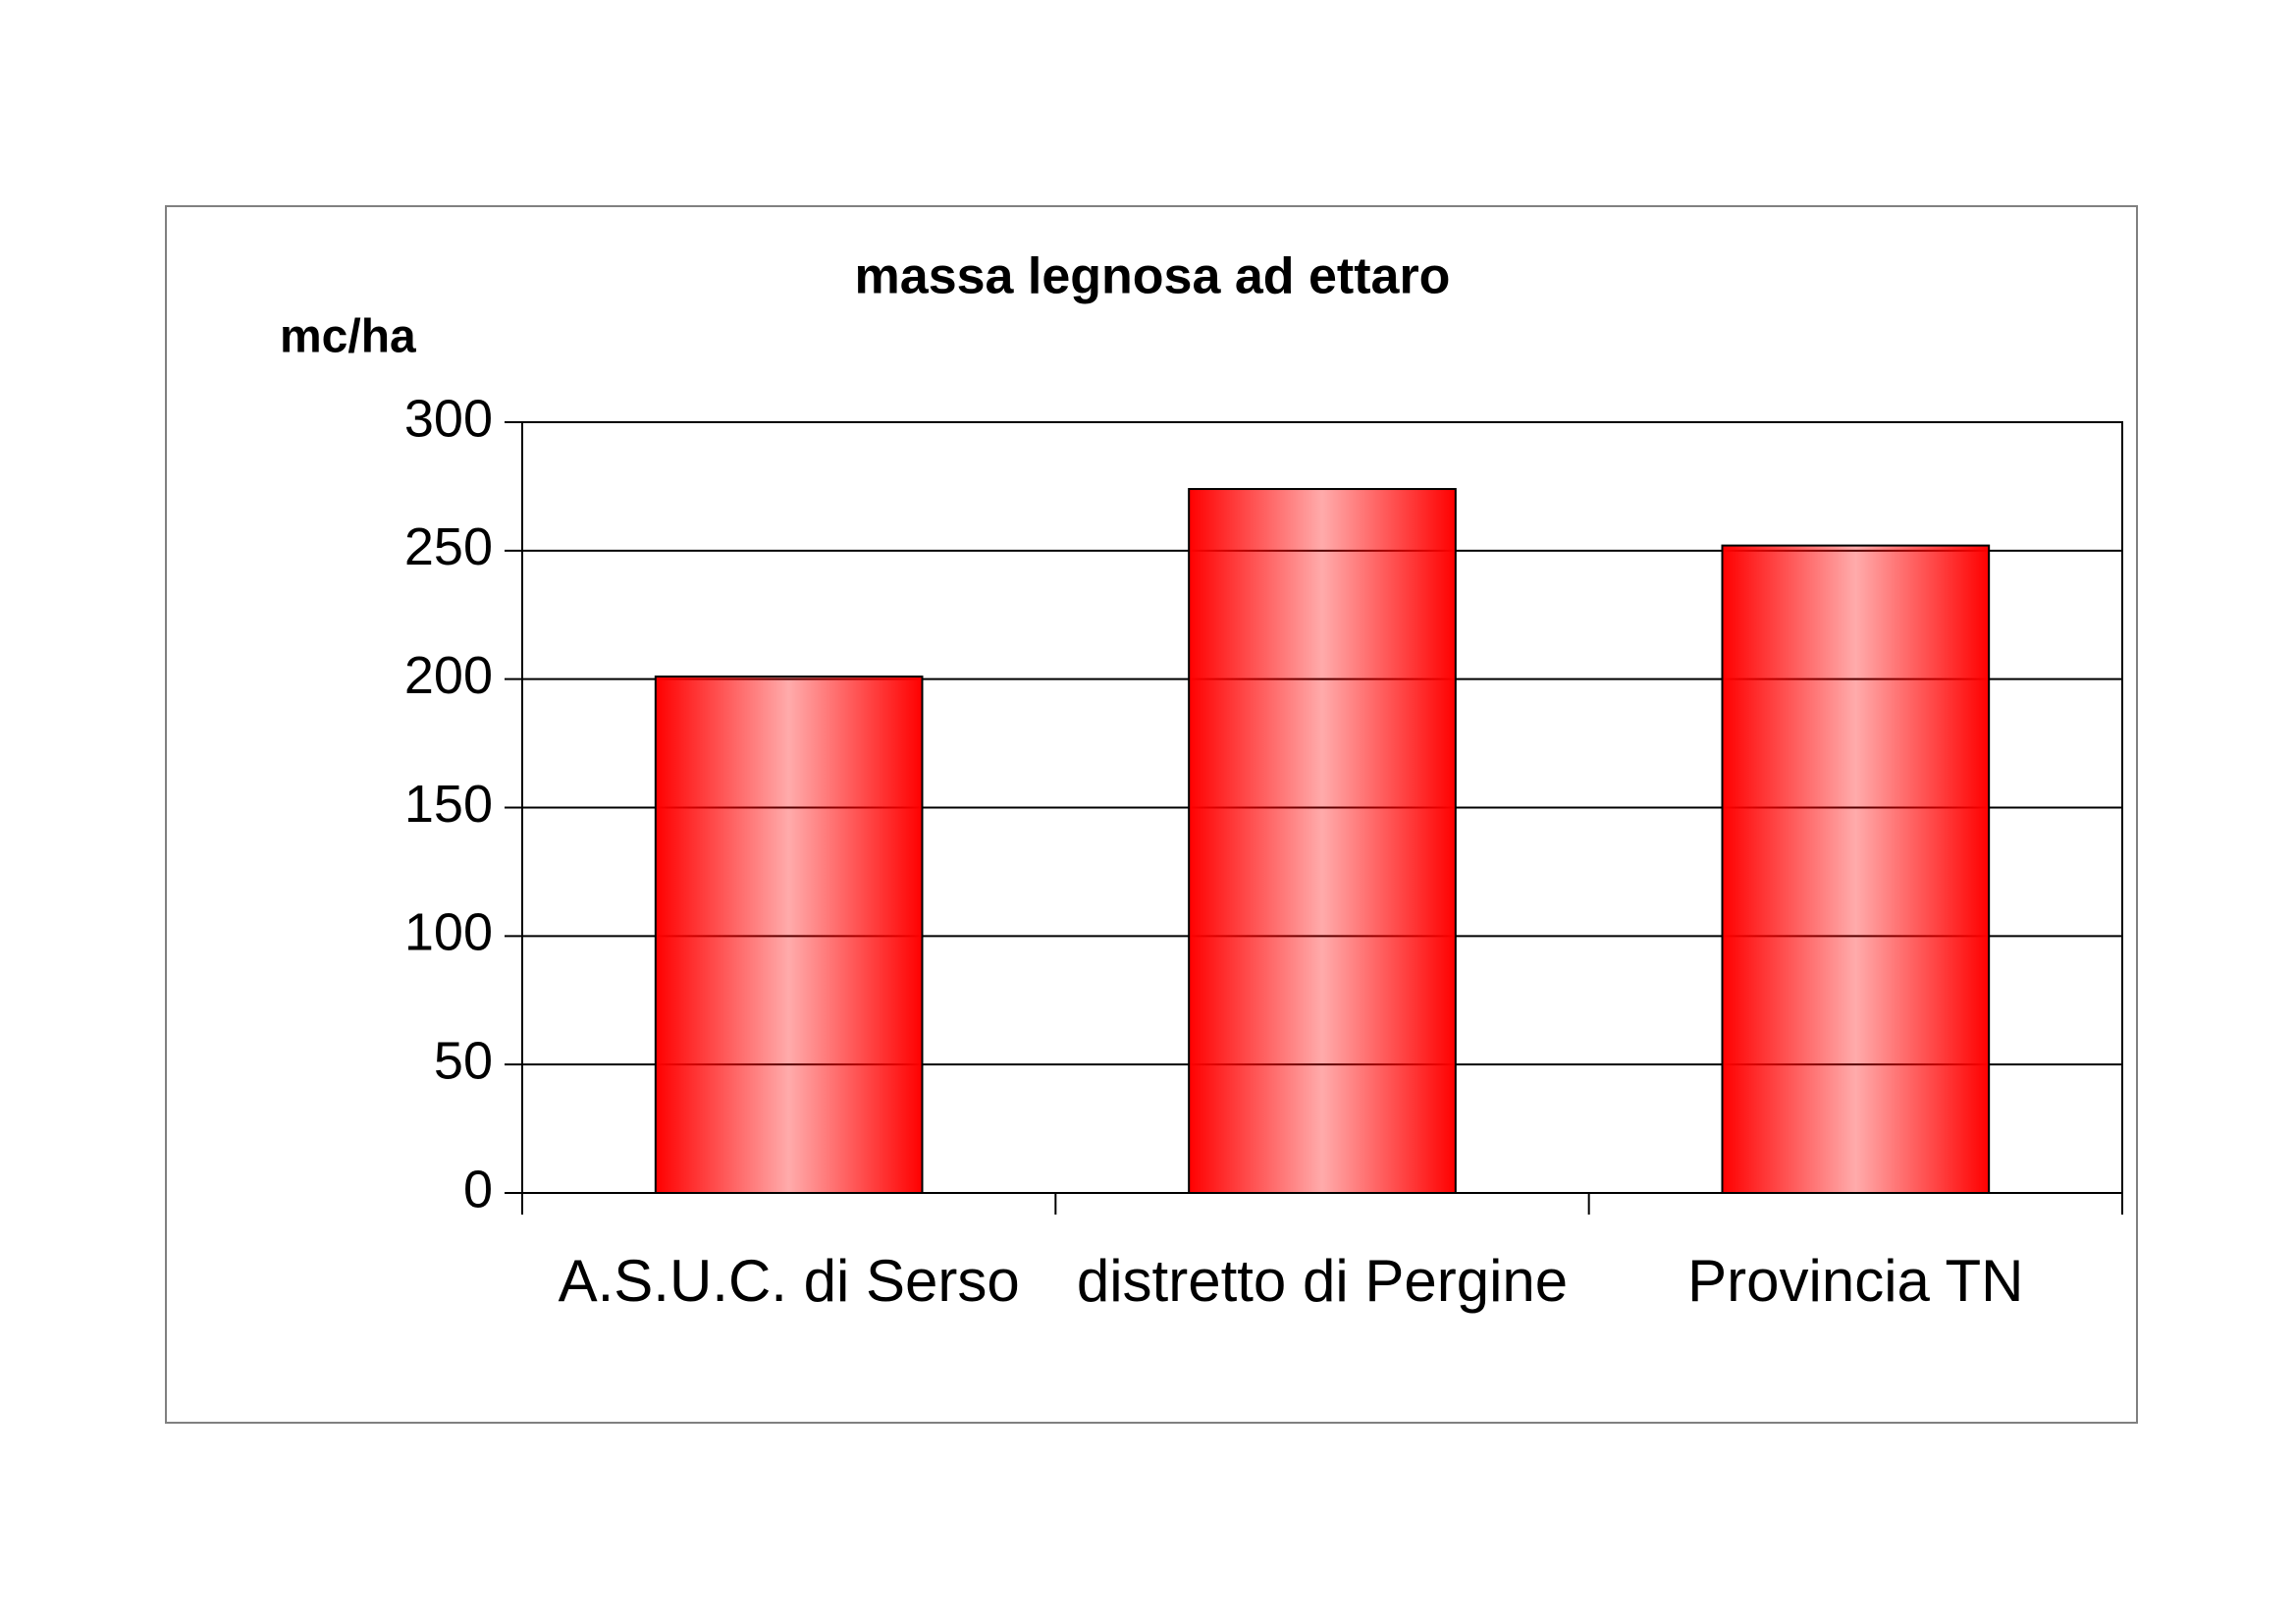 This screenshot has height=1624, width=2296. I want to click on x-tick-label: Provincia TN, so click(1856, 1281).